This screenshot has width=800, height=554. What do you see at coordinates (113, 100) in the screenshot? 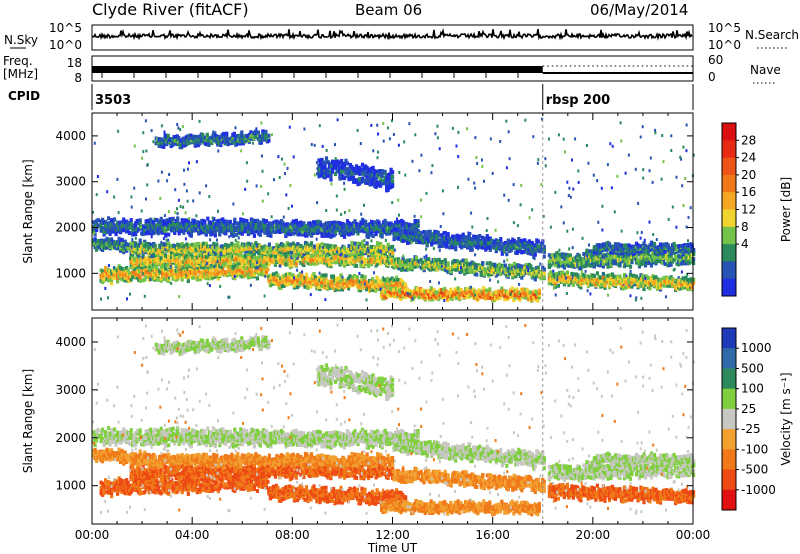
I see `cpid-segment-0: 3503` at bounding box center [113, 100].